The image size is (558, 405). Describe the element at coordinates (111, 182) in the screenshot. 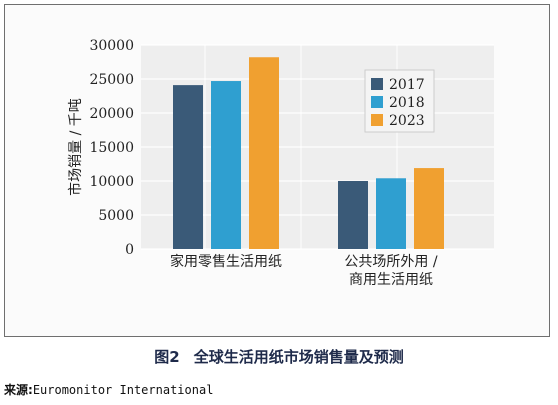

I see `y-tick-label: 10000` at that location.